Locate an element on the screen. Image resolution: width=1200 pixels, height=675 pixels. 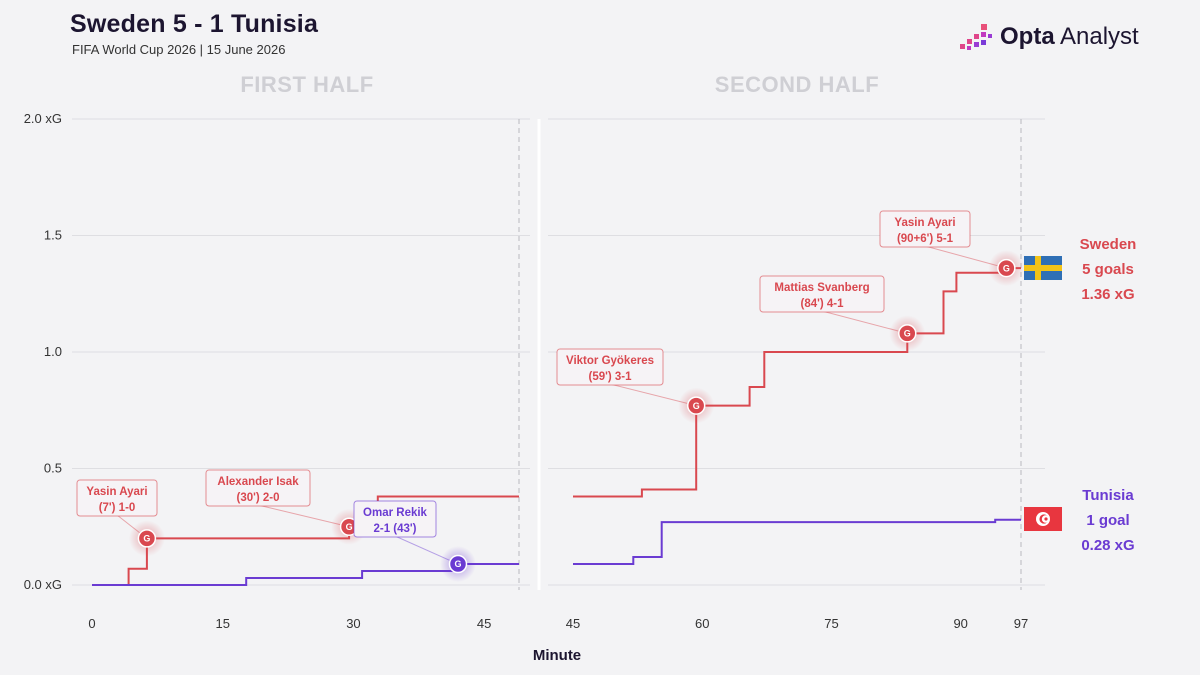
y-tick-label: 0.0 xG is located at coordinates (43, 584).